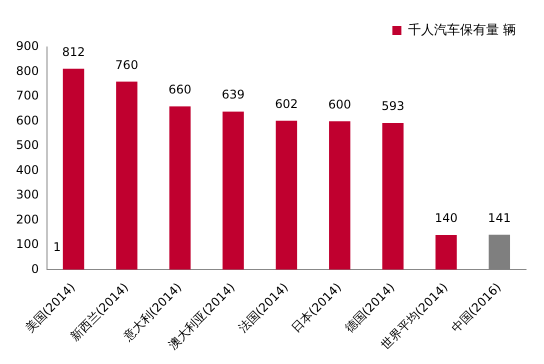 This screenshot has width=544, height=364. Describe the element at coordinates (126, 65) in the screenshot. I see `data-label: 760` at that location.